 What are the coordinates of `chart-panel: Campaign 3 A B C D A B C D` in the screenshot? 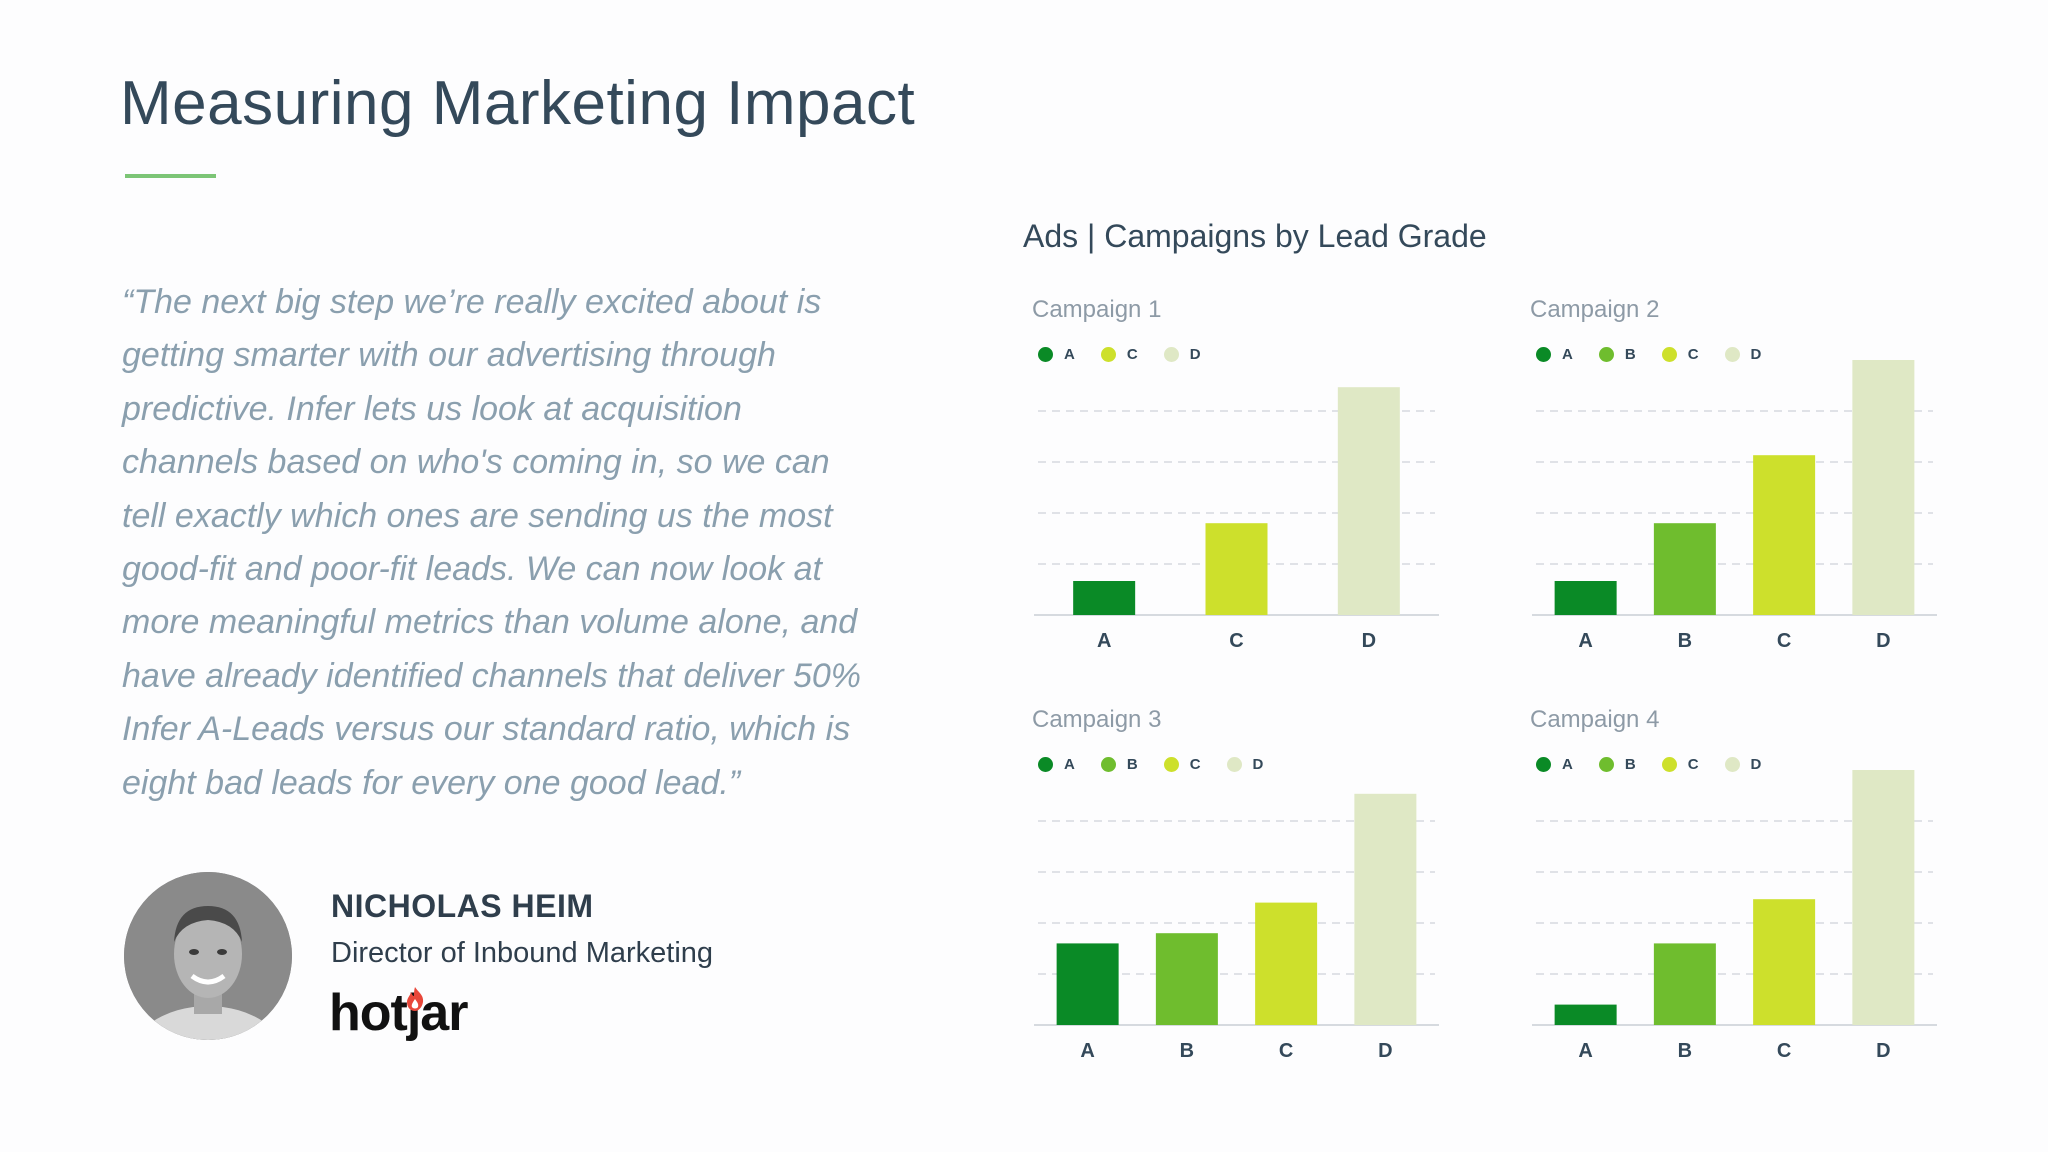 It's located at (1233, 884).